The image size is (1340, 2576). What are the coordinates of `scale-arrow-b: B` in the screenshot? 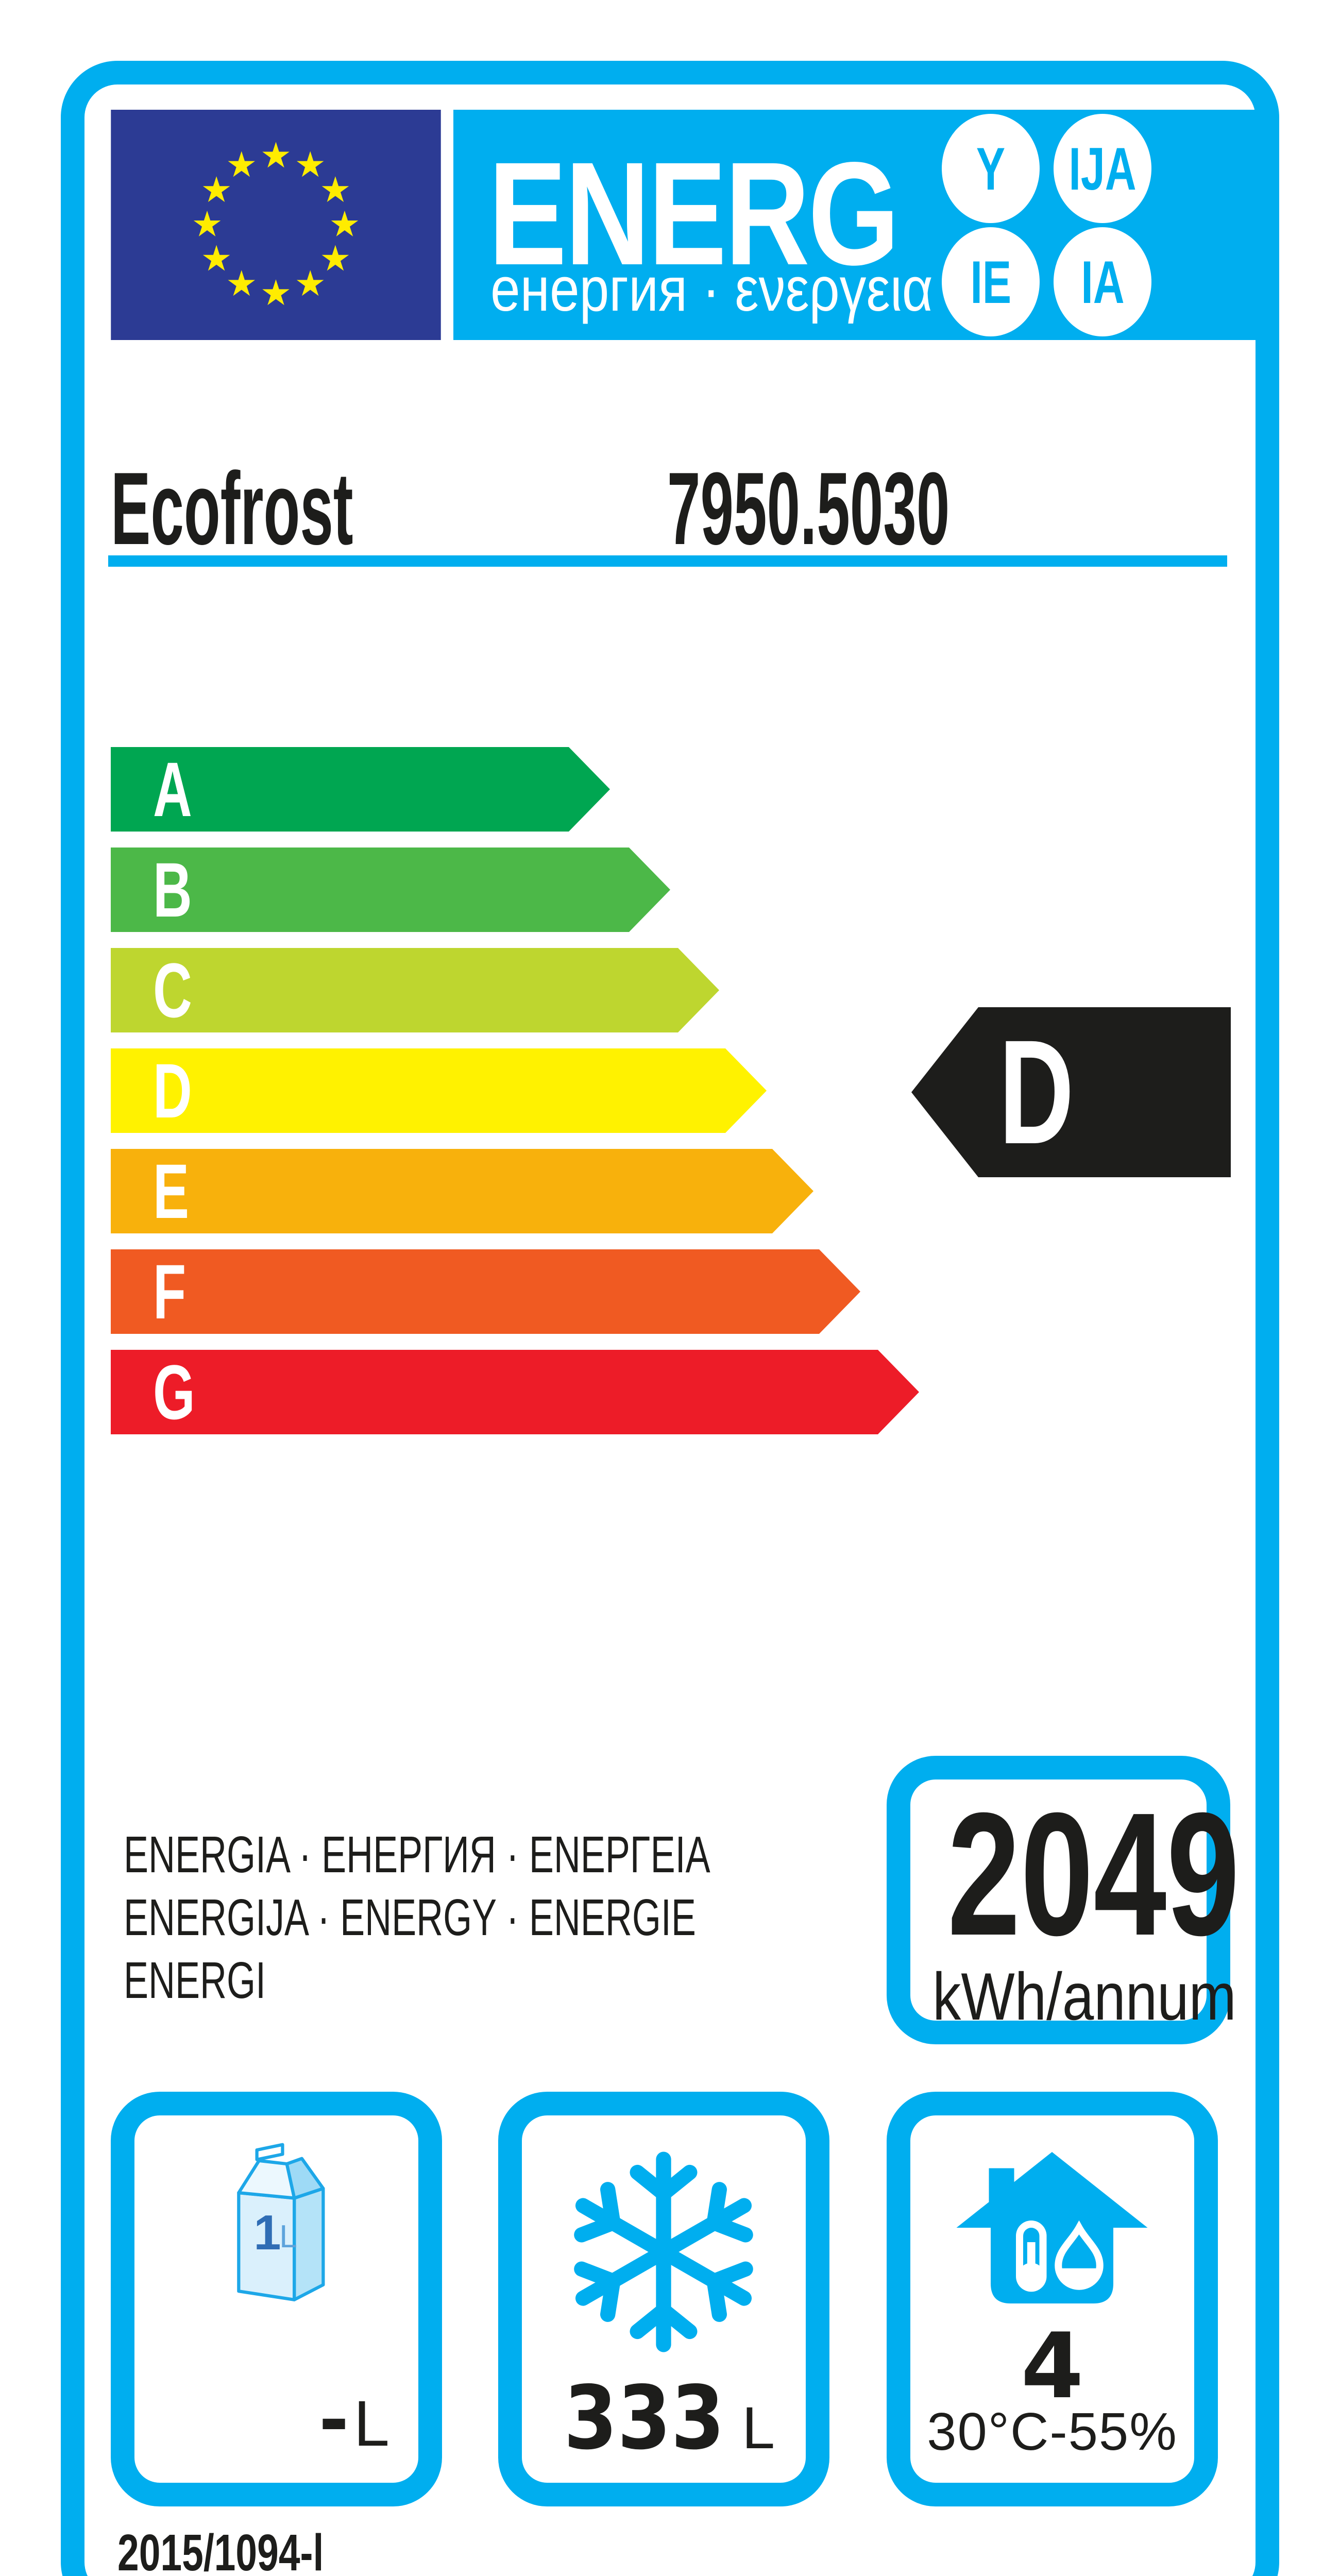 It's located at (390, 890).